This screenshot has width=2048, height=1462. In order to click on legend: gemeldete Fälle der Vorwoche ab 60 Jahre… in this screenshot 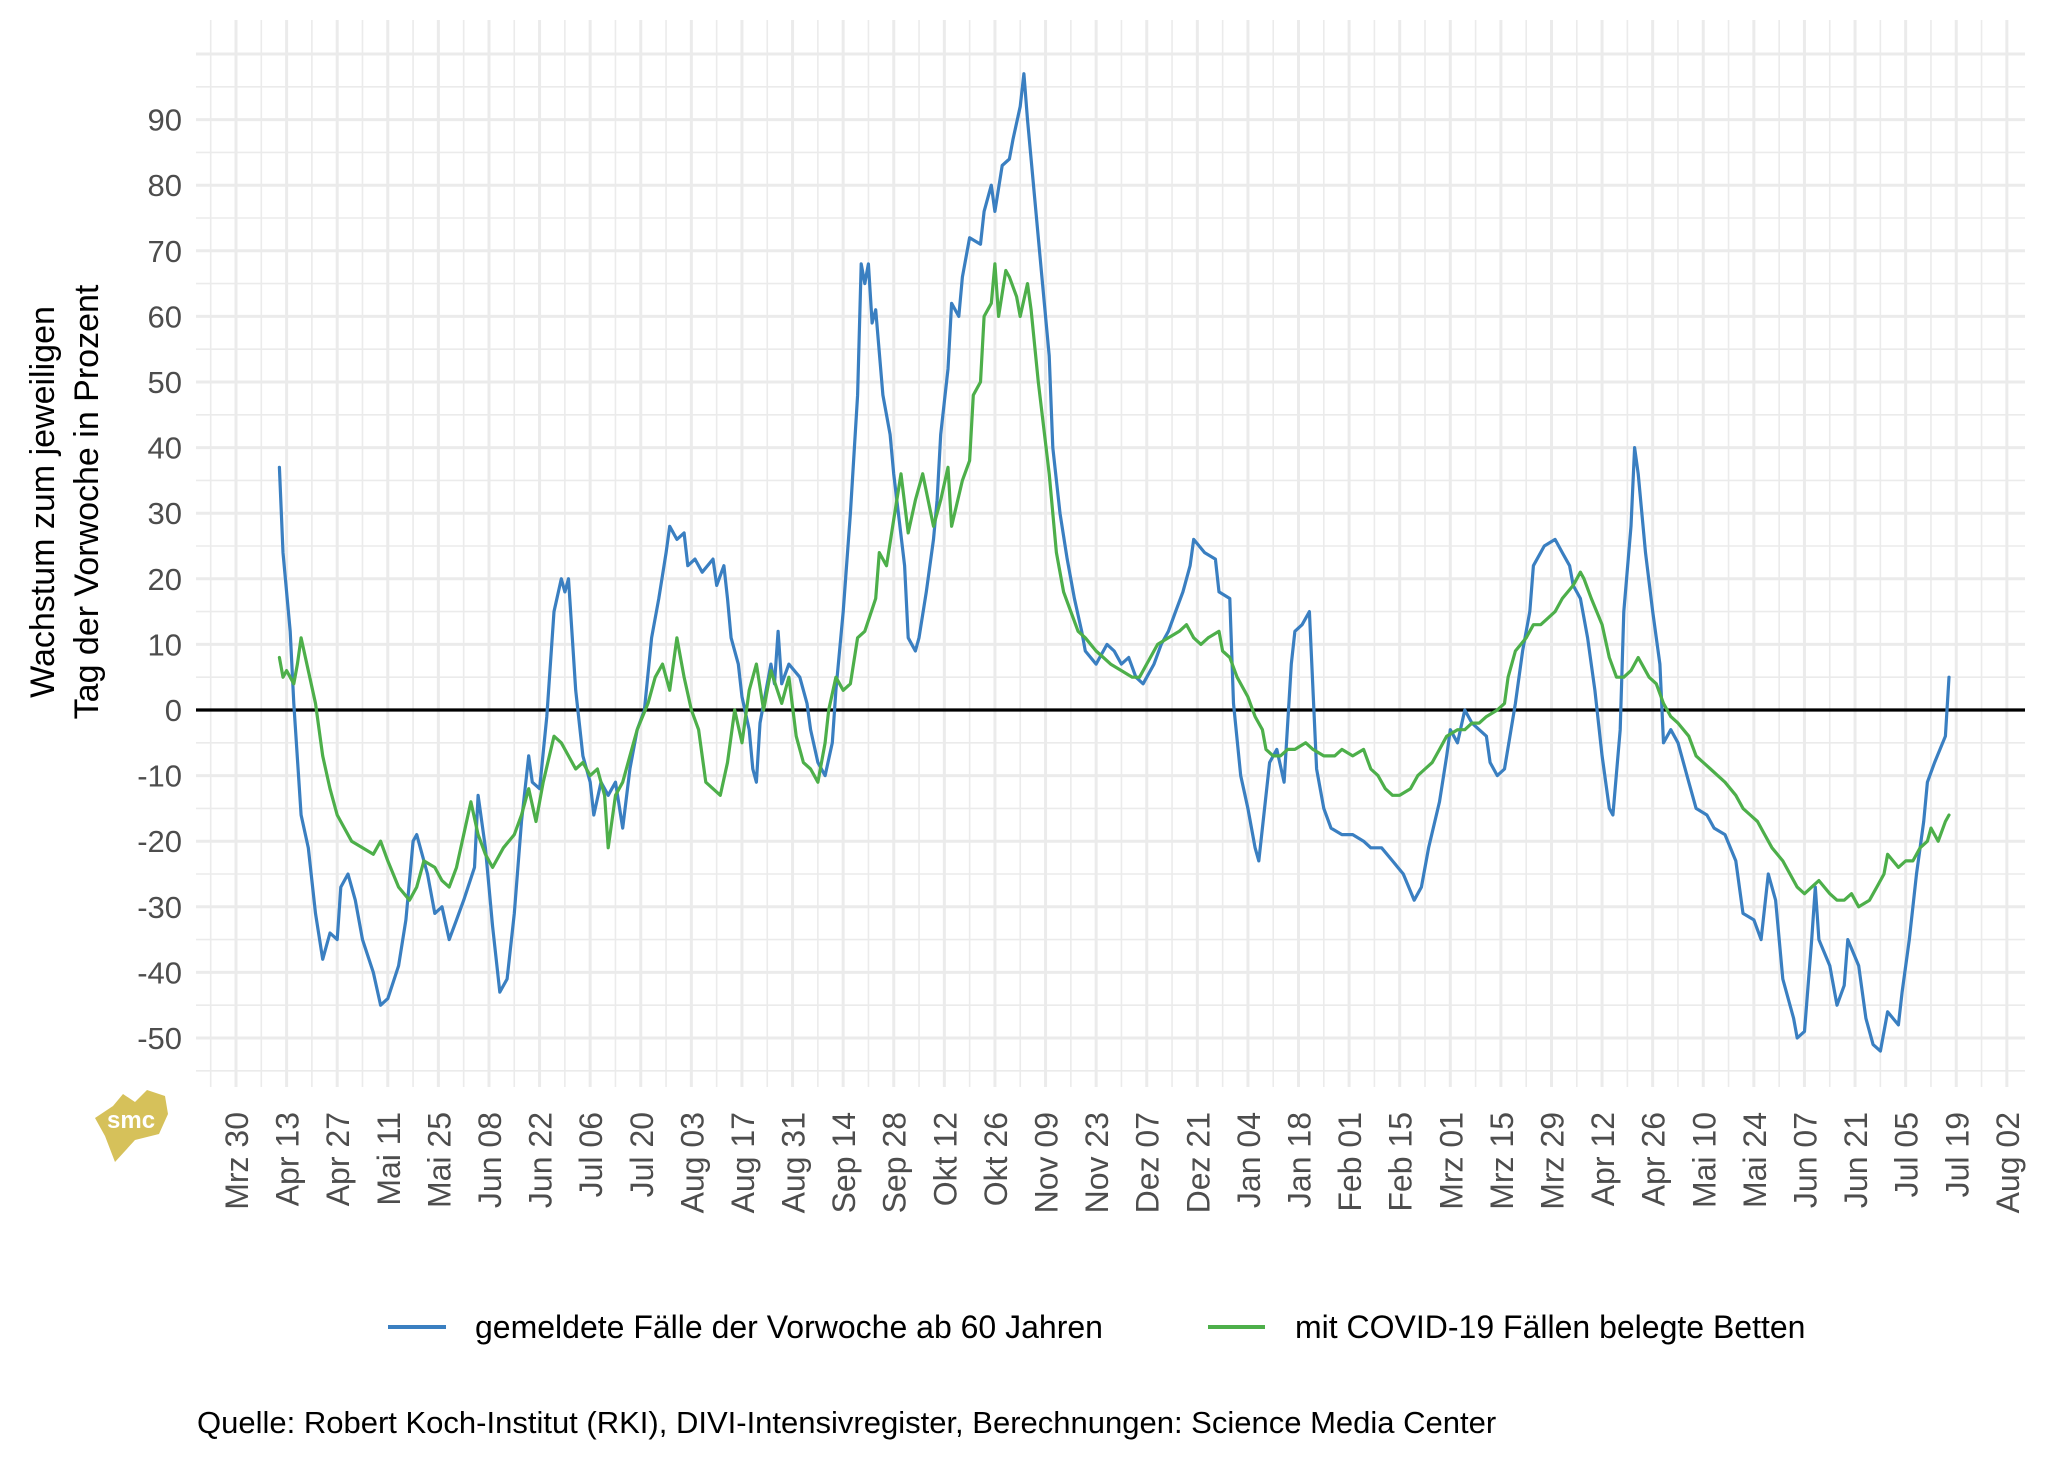, I will do `click(1096, 1327)`.